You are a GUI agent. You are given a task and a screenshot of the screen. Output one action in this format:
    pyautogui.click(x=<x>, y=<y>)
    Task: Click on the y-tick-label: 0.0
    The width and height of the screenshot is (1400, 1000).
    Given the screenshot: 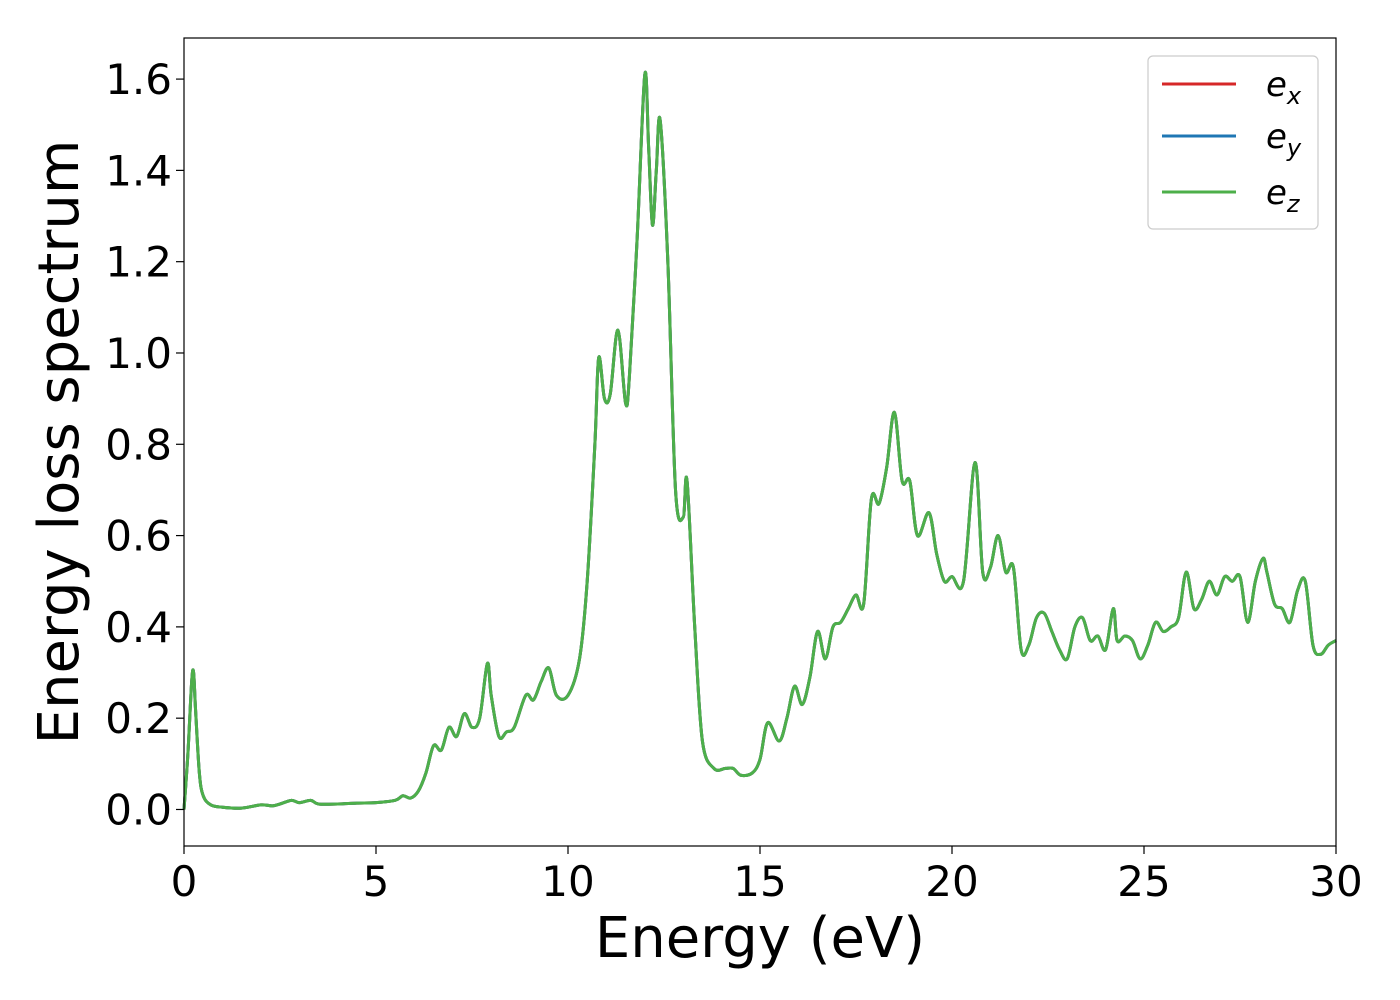 What is the action you would take?
    pyautogui.click(x=138, y=809)
    